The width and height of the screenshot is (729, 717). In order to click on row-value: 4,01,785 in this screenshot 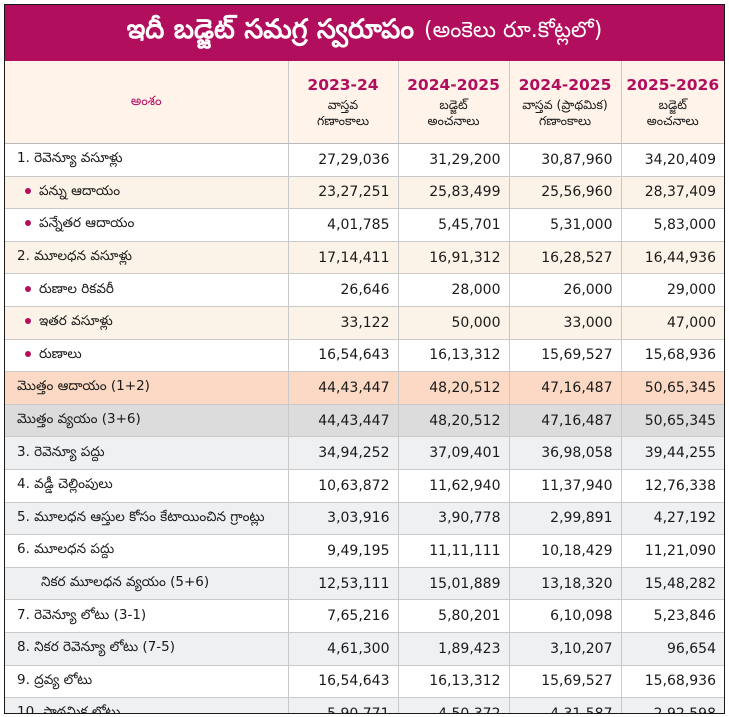, I will do `click(343, 225)`.